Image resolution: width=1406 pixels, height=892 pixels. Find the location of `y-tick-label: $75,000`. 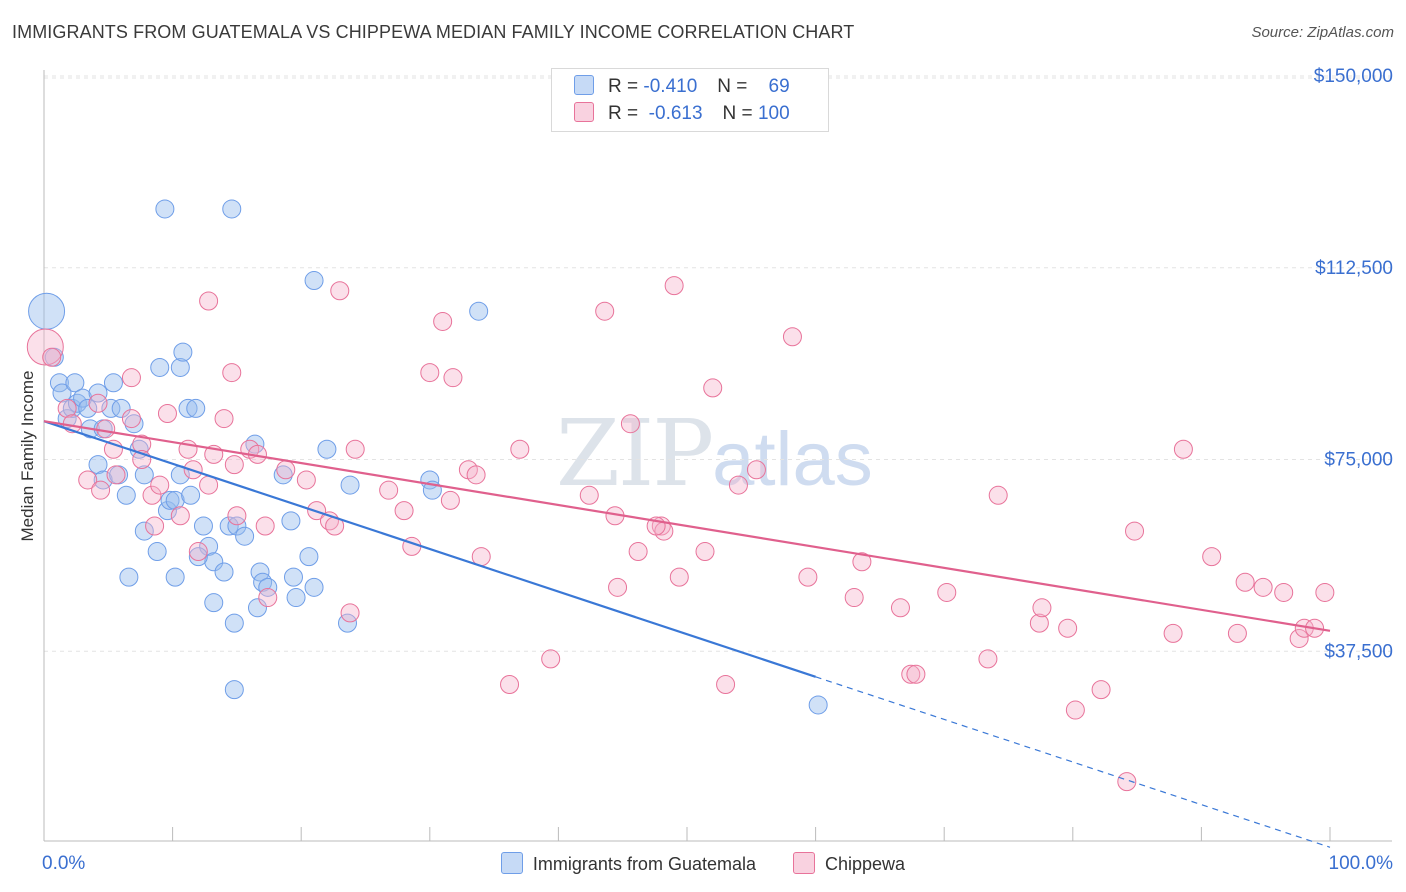

y-tick-label: $75,000 is located at coordinates (1358, 460).